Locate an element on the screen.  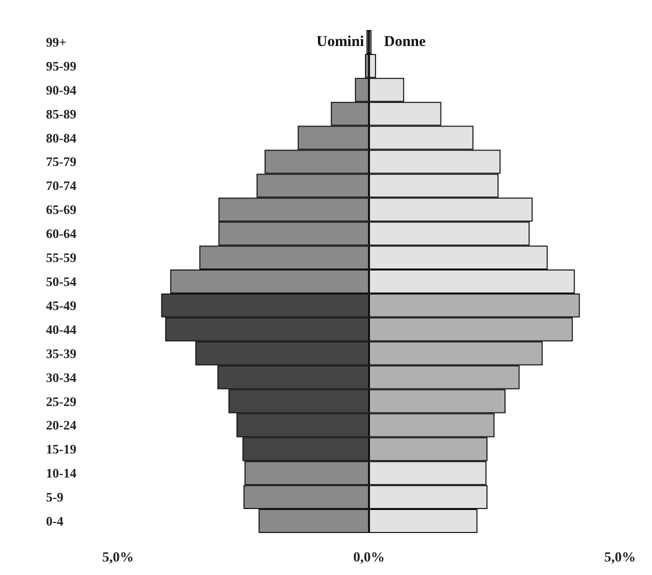
y-tick-label: 10-14 is located at coordinates (61, 473).